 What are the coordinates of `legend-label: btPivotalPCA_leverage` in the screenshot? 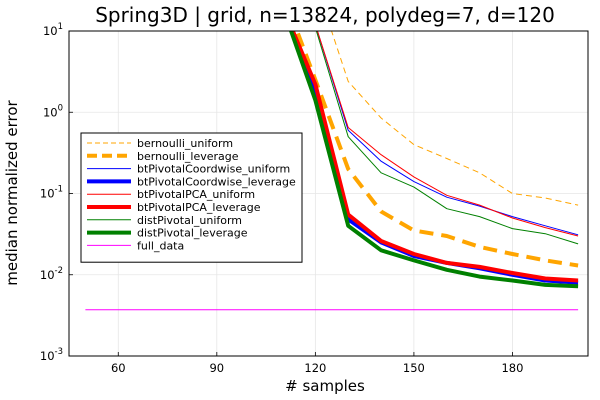 It's located at (199, 207).